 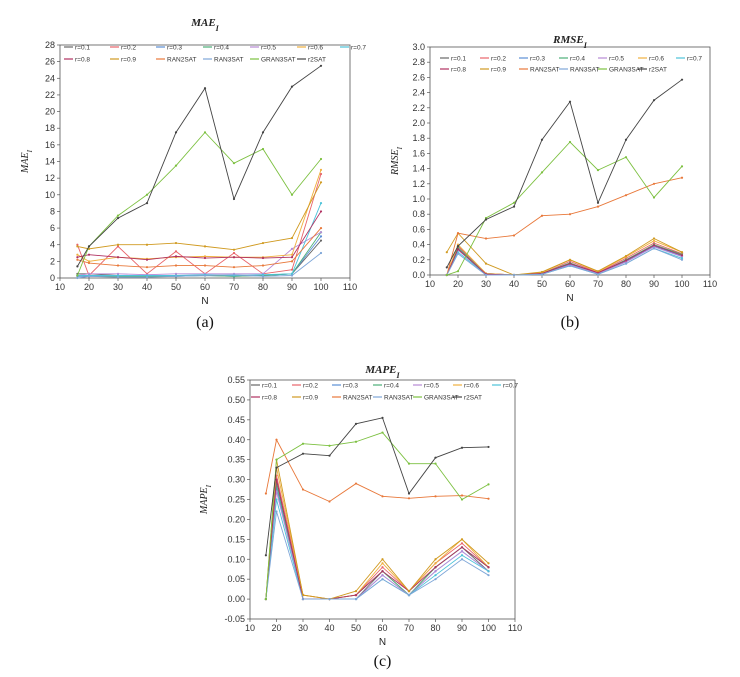 What do you see at coordinates (209, 486) in the screenshot?
I see `y-axis-label-sub: I` at bounding box center [209, 486].